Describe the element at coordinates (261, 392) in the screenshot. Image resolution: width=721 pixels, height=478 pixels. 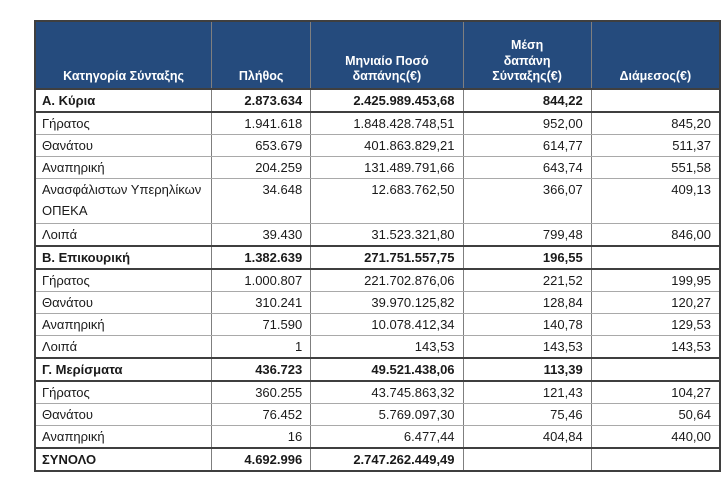
I see `value-cell: 360.255` at that location.